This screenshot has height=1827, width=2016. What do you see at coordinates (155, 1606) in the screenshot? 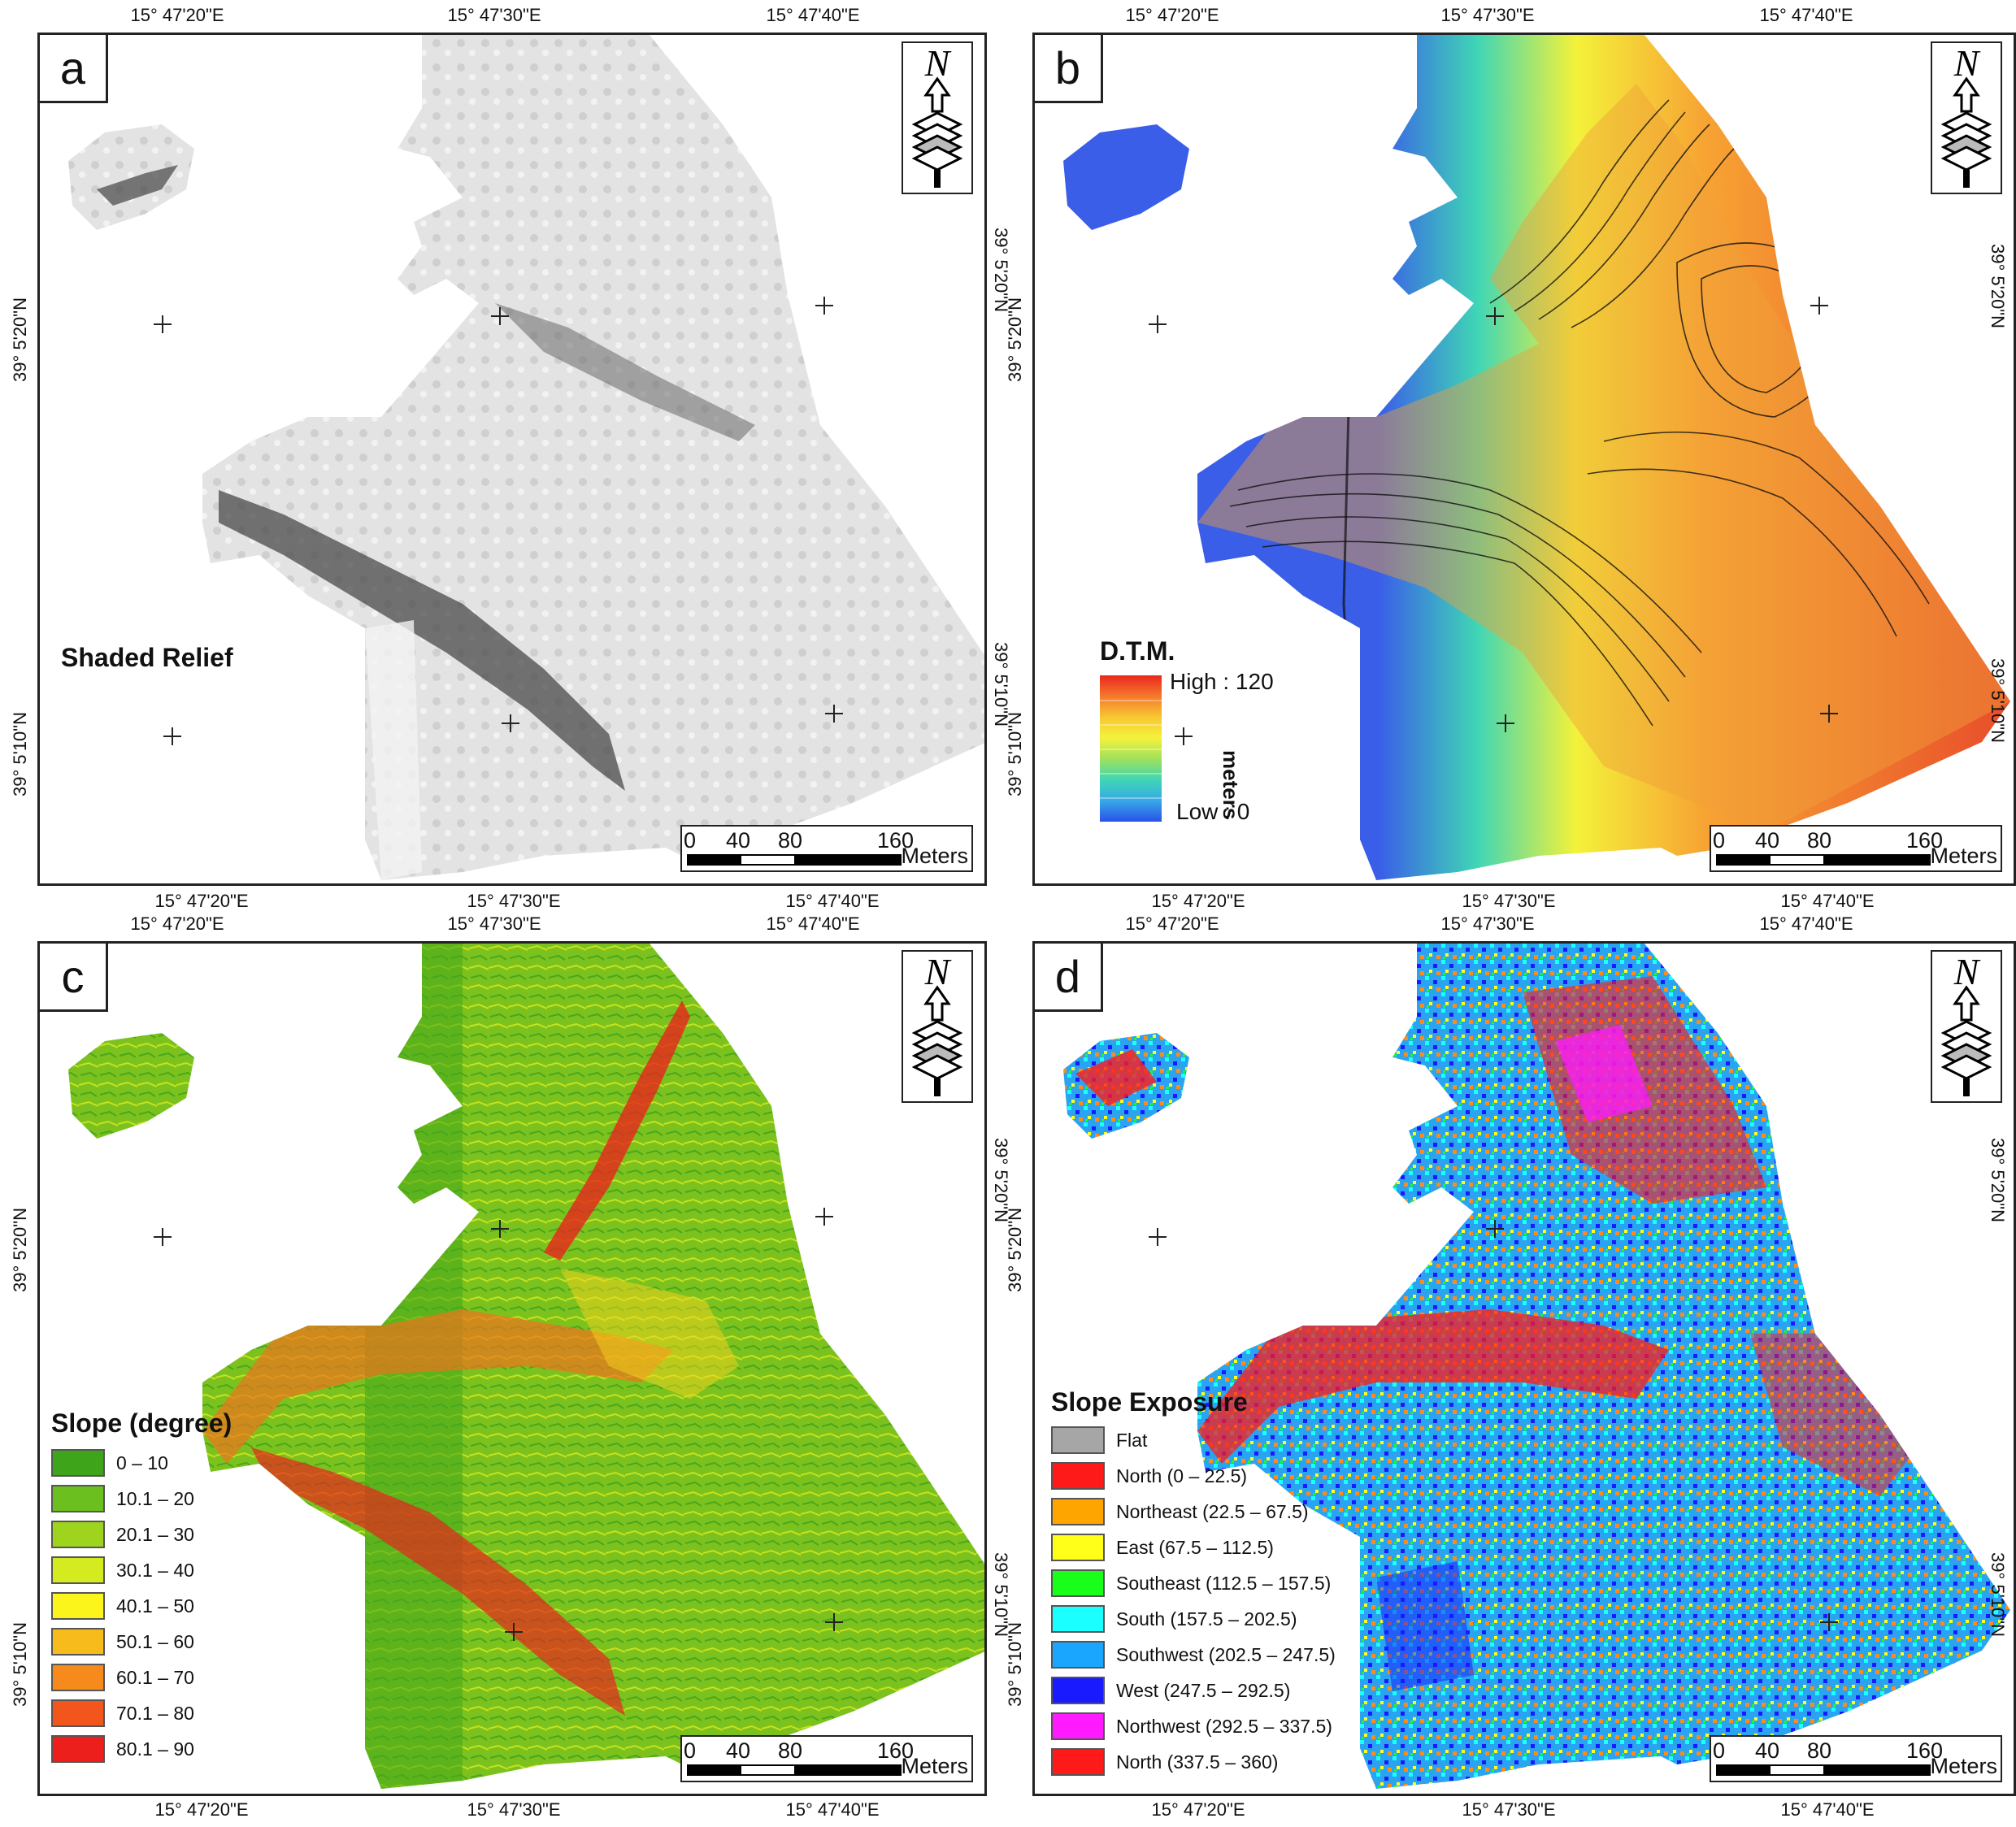
I see `legend-label: 40.1 – 50` at bounding box center [155, 1606].